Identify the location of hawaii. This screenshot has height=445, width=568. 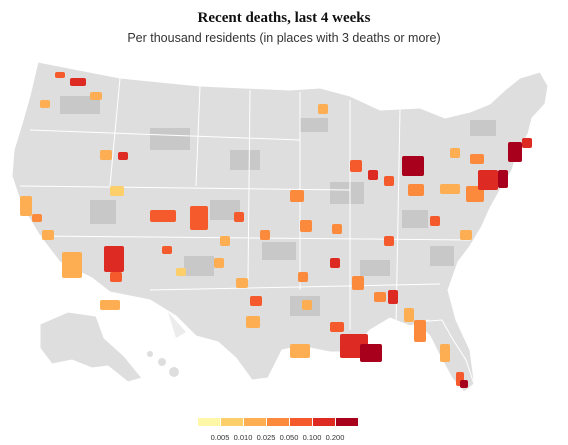
(163, 364).